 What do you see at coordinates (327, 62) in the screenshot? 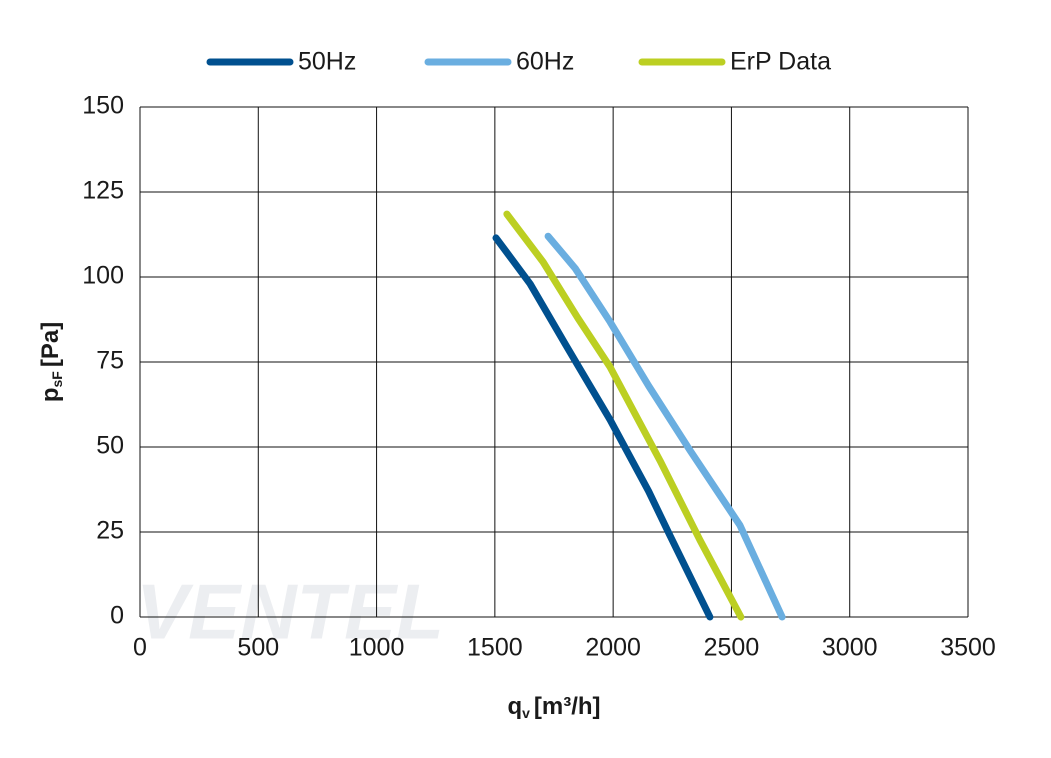
I see `legend-label: 50Hz` at bounding box center [327, 62].